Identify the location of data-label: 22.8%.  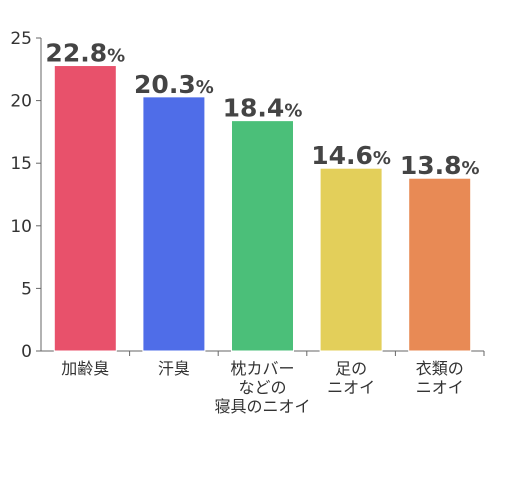
(85, 53).